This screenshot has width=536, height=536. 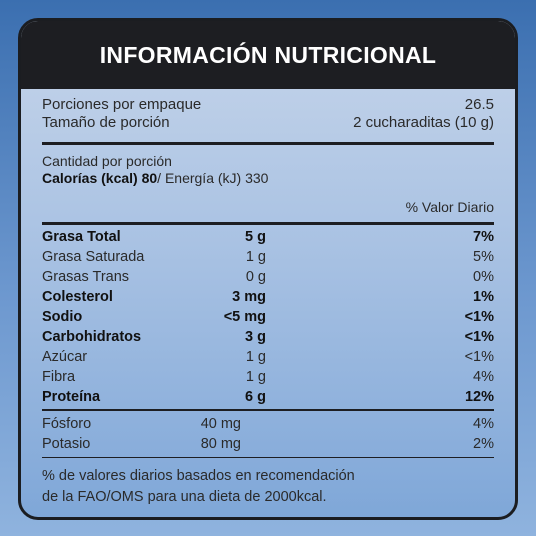 I want to click on nutrient-name: Fibra, so click(x=59, y=377).